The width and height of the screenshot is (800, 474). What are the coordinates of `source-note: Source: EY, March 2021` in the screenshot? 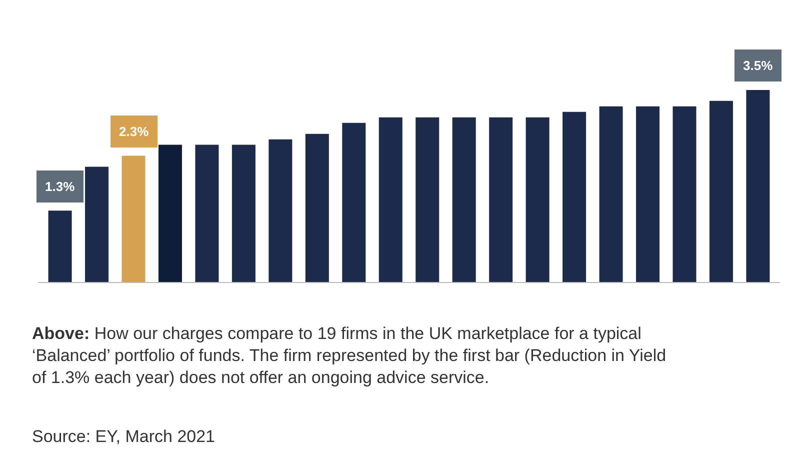 It's located at (124, 436).